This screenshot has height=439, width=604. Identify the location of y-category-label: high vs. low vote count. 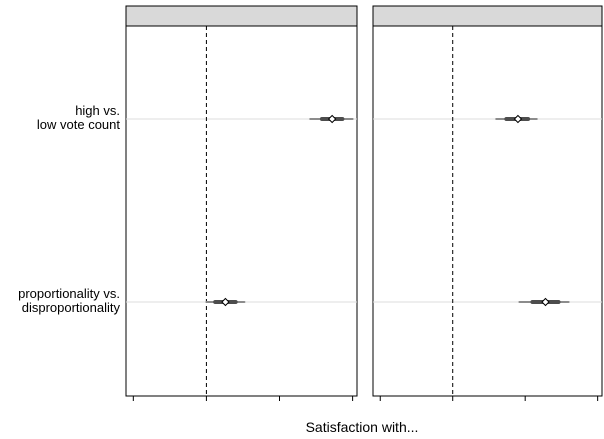
(78, 117).